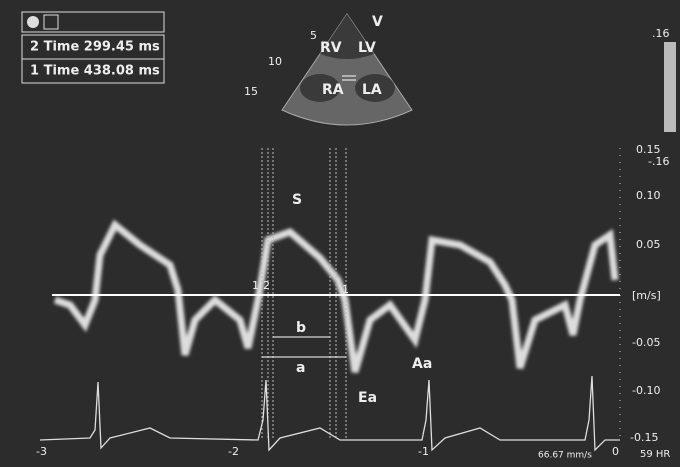 The height and width of the screenshot is (467, 680). I want to click on beat-label: -2, so click(233, 451).